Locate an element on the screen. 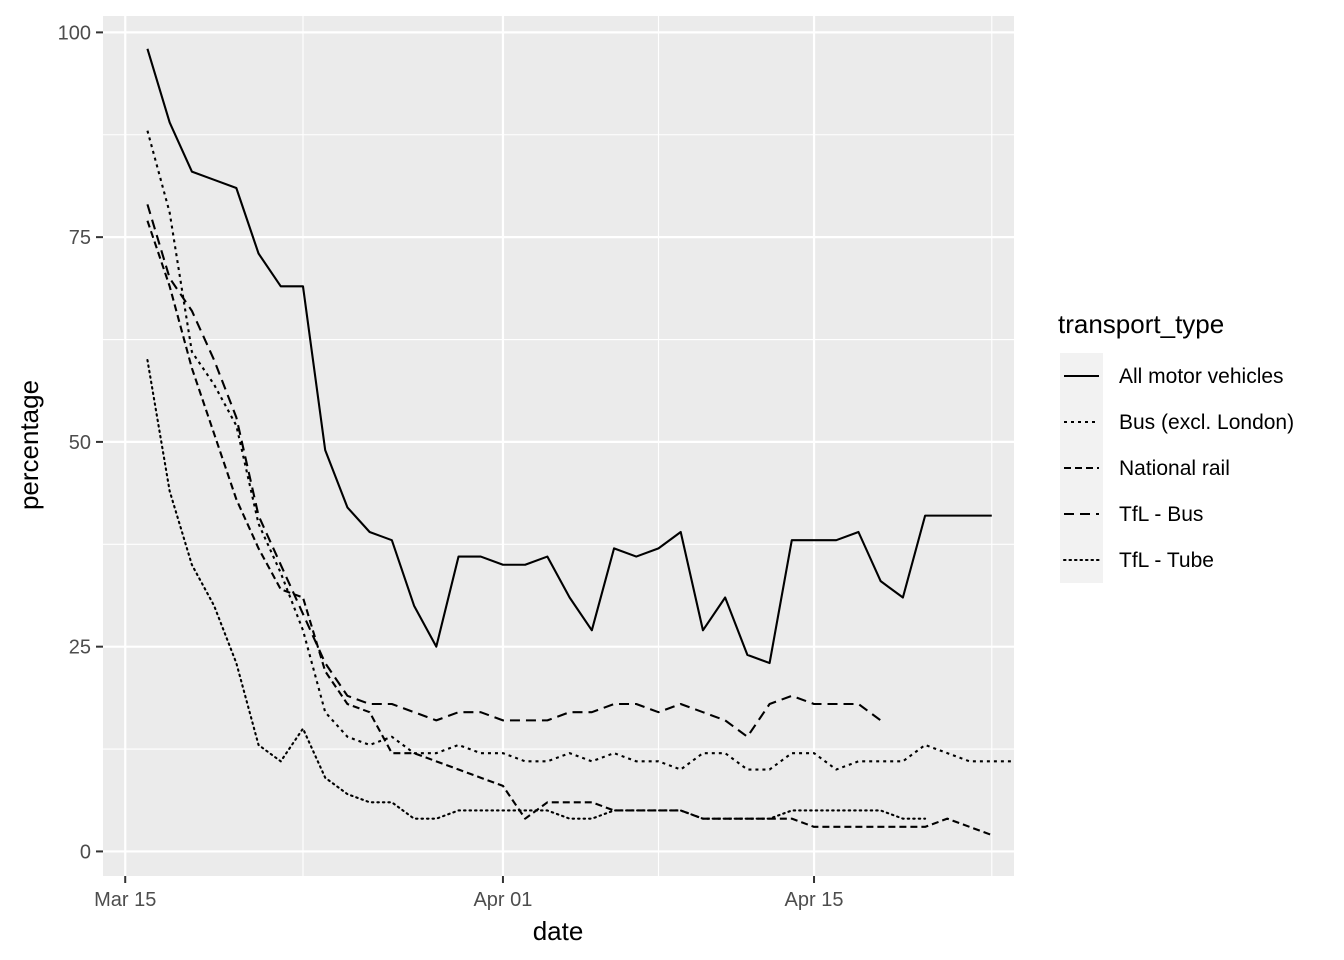 Image resolution: width=1344 pixels, height=960 pixels. y-tick-label: 25 is located at coordinates (80, 648).